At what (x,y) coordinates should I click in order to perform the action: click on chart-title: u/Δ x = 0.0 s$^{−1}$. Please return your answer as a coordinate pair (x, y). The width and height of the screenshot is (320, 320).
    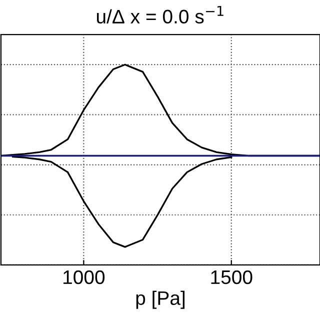
    Looking at the image, I should click on (160, 15).